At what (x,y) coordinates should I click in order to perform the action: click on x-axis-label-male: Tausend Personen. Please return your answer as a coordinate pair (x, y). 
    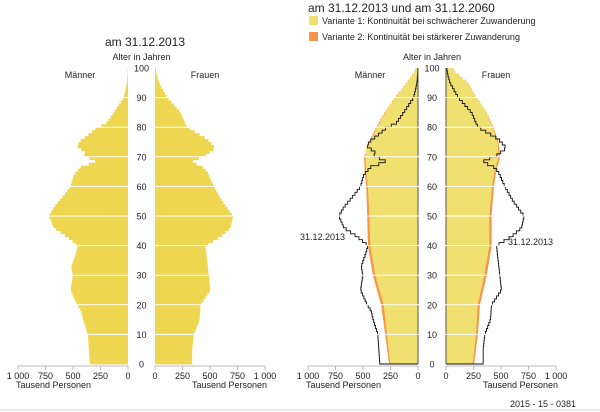
    Looking at the image, I should click on (53, 385).